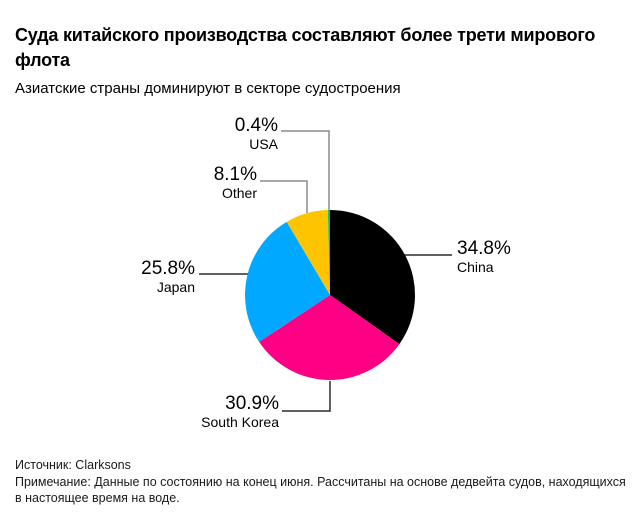 The width and height of the screenshot is (642, 523). I want to click on label-south-korea: 30.9% South Korea, so click(240, 412).